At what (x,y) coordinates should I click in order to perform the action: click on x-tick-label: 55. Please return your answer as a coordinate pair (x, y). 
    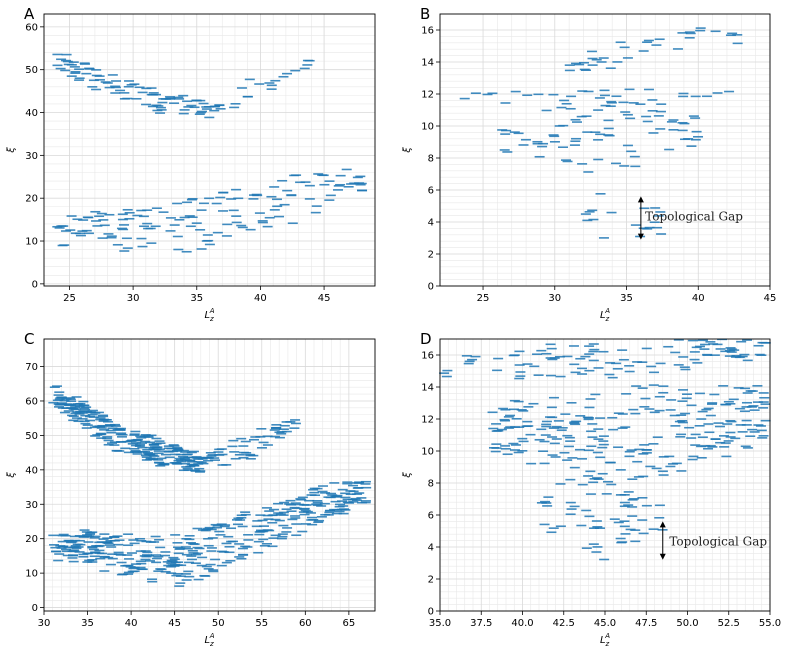
    Looking at the image, I should click on (261, 623).